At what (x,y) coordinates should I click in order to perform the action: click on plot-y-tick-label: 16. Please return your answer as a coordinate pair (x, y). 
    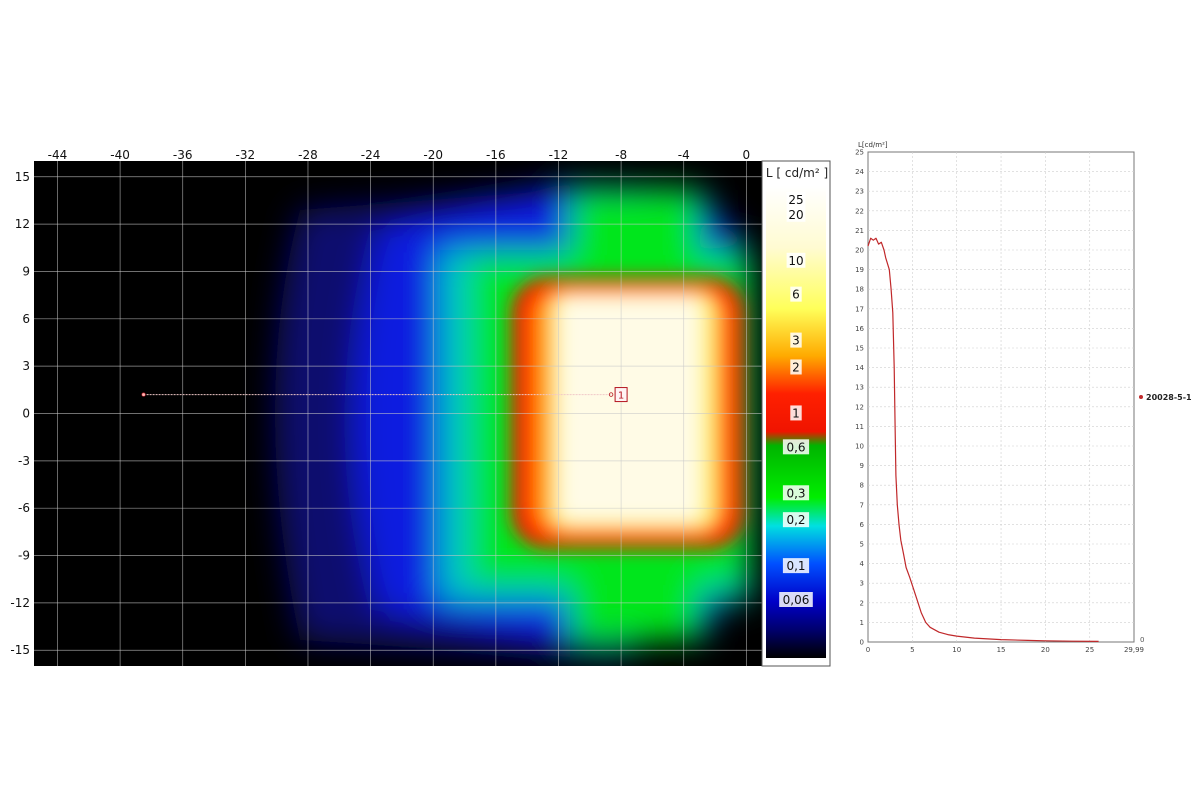
    Looking at the image, I should click on (859, 329).